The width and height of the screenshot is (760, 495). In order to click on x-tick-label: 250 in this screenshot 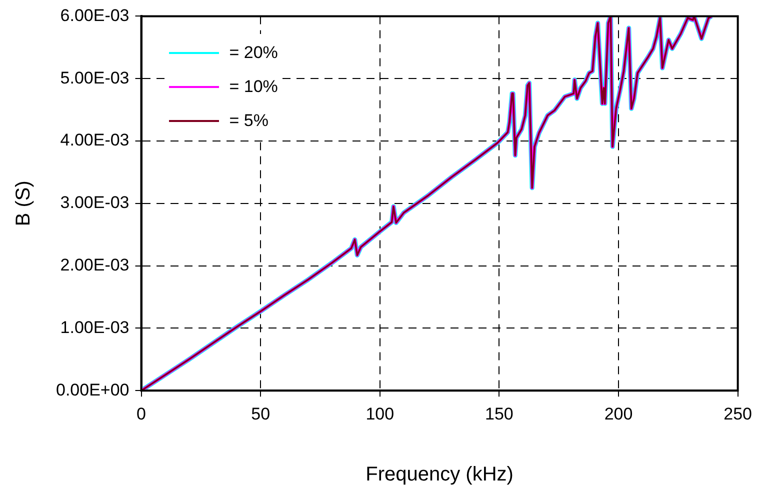, I will do `click(738, 414)`.